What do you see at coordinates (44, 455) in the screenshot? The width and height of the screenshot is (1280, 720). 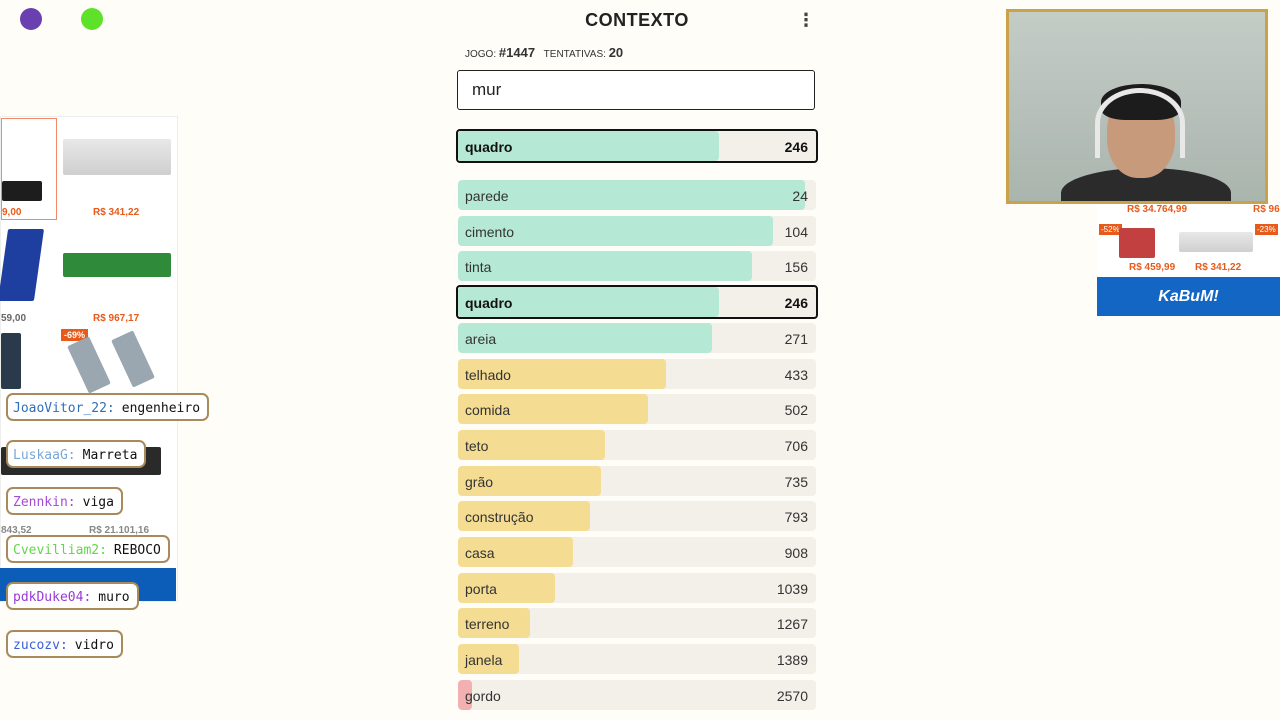 I see `chat-username: LuskaaG:` at bounding box center [44, 455].